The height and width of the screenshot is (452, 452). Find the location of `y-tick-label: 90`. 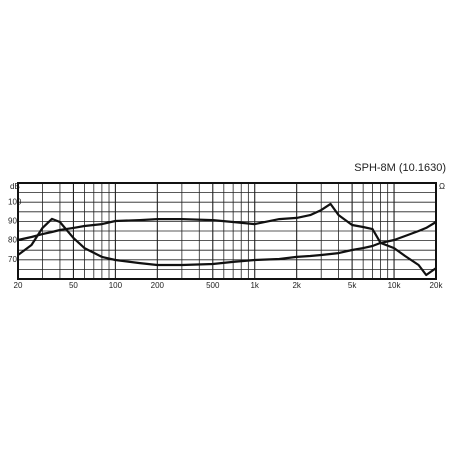

y-tick-label: 90 is located at coordinates (12, 221).